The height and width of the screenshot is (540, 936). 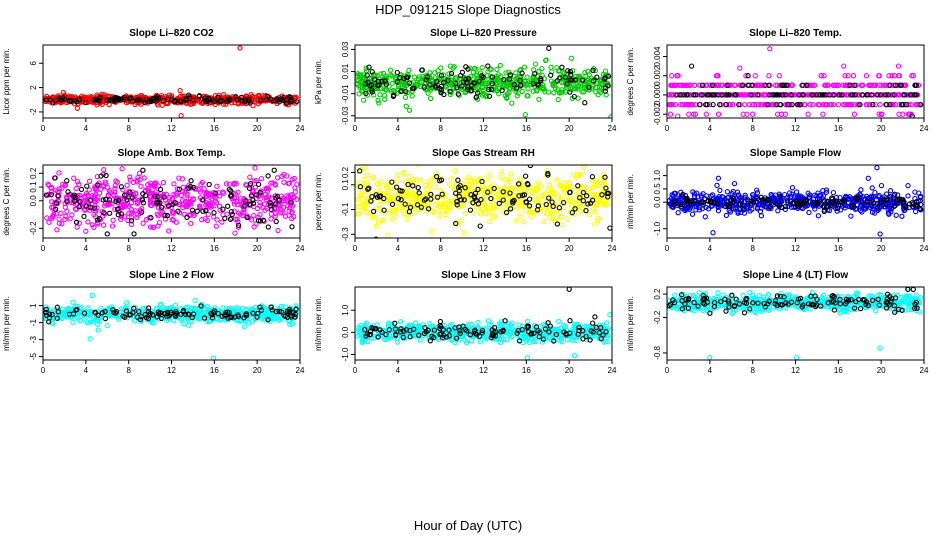 What do you see at coordinates (33, 112) in the screenshot?
I see `y-tick-label: -2` at bounding box center [33, 112].